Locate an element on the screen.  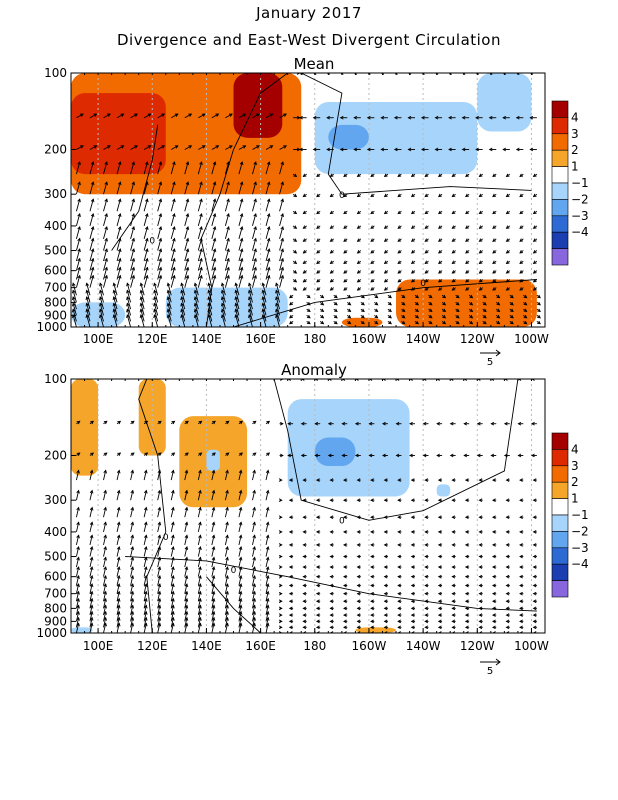
y-tick-label: 100 is located at coordinates (55, 73).